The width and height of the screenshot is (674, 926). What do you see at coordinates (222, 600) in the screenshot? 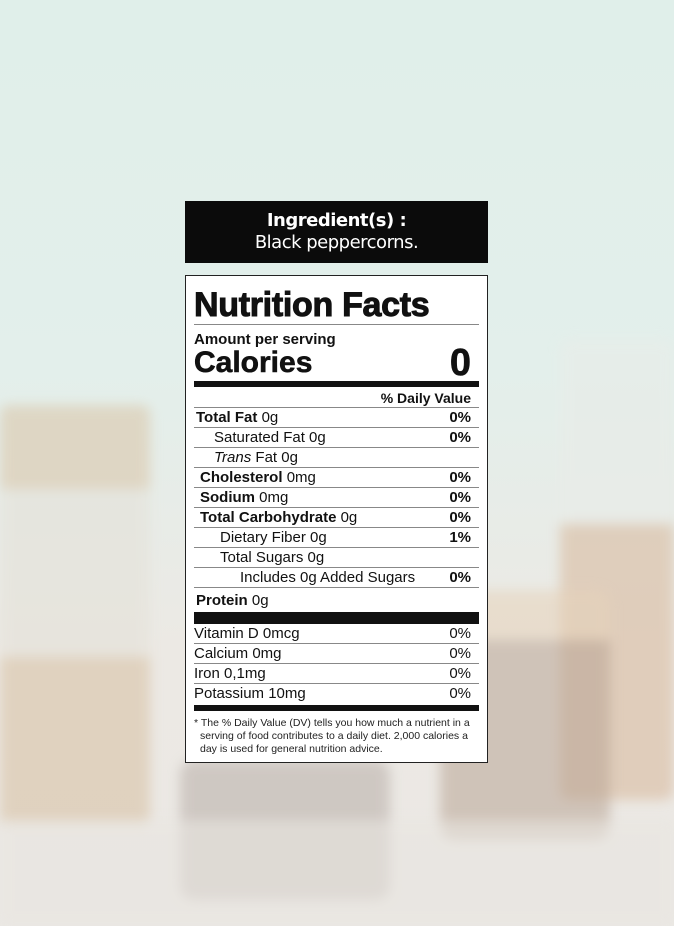
I see `nutrient-name: Protein` at bounding box center [222, 600].